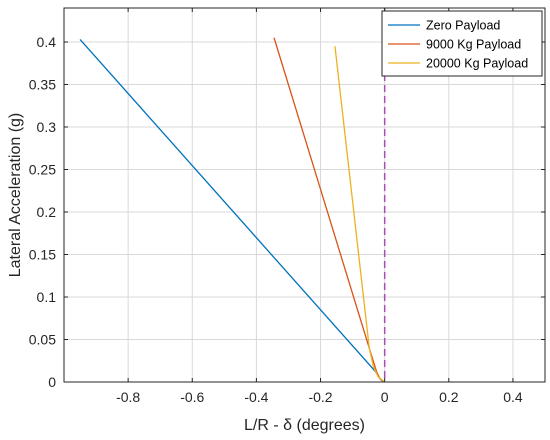  I want to click on x-tick-label: 0.4, so click(513, 397).